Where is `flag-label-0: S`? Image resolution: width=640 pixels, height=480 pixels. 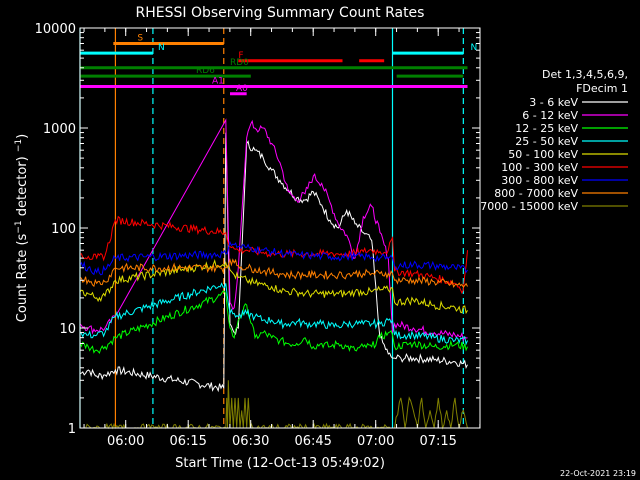 flag-label-0: S is located at coordinates (140, 38).